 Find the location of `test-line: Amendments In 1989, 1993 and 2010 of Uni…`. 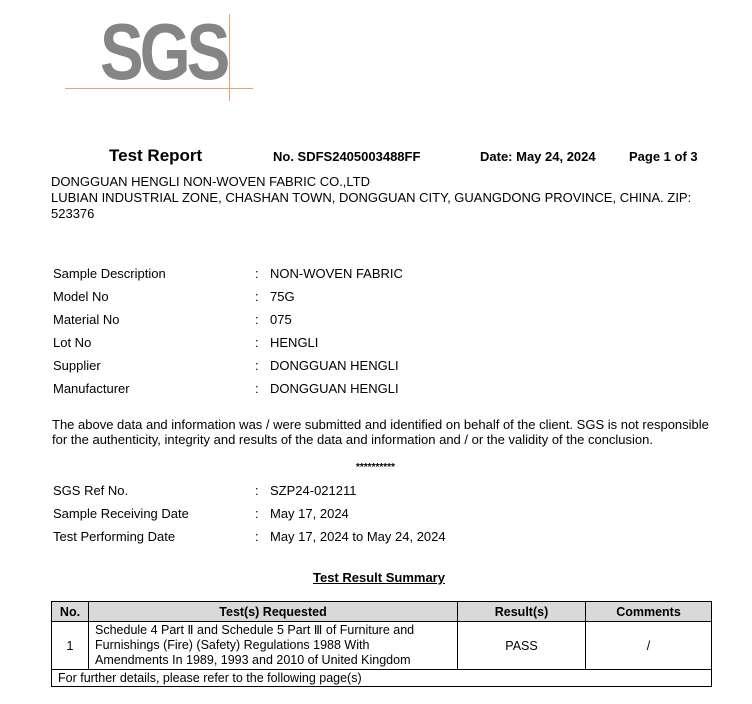

test-line: Amendments In 1989, 1993 and 2010 of Uni… is located at coordinates (253, 660).